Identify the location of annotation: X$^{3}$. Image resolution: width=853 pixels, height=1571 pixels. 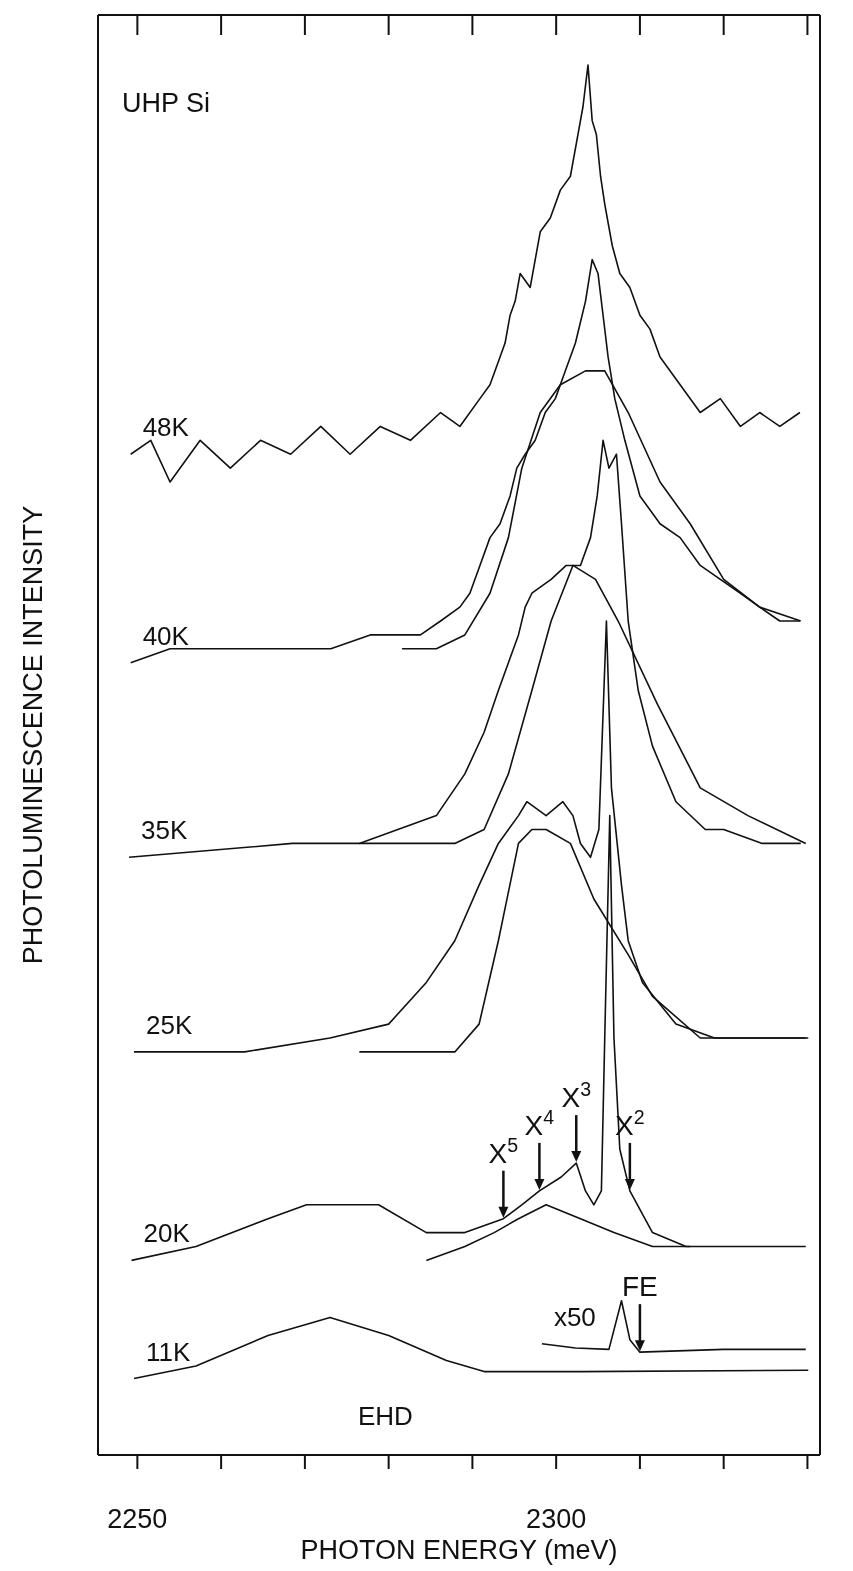
(576, 1096).